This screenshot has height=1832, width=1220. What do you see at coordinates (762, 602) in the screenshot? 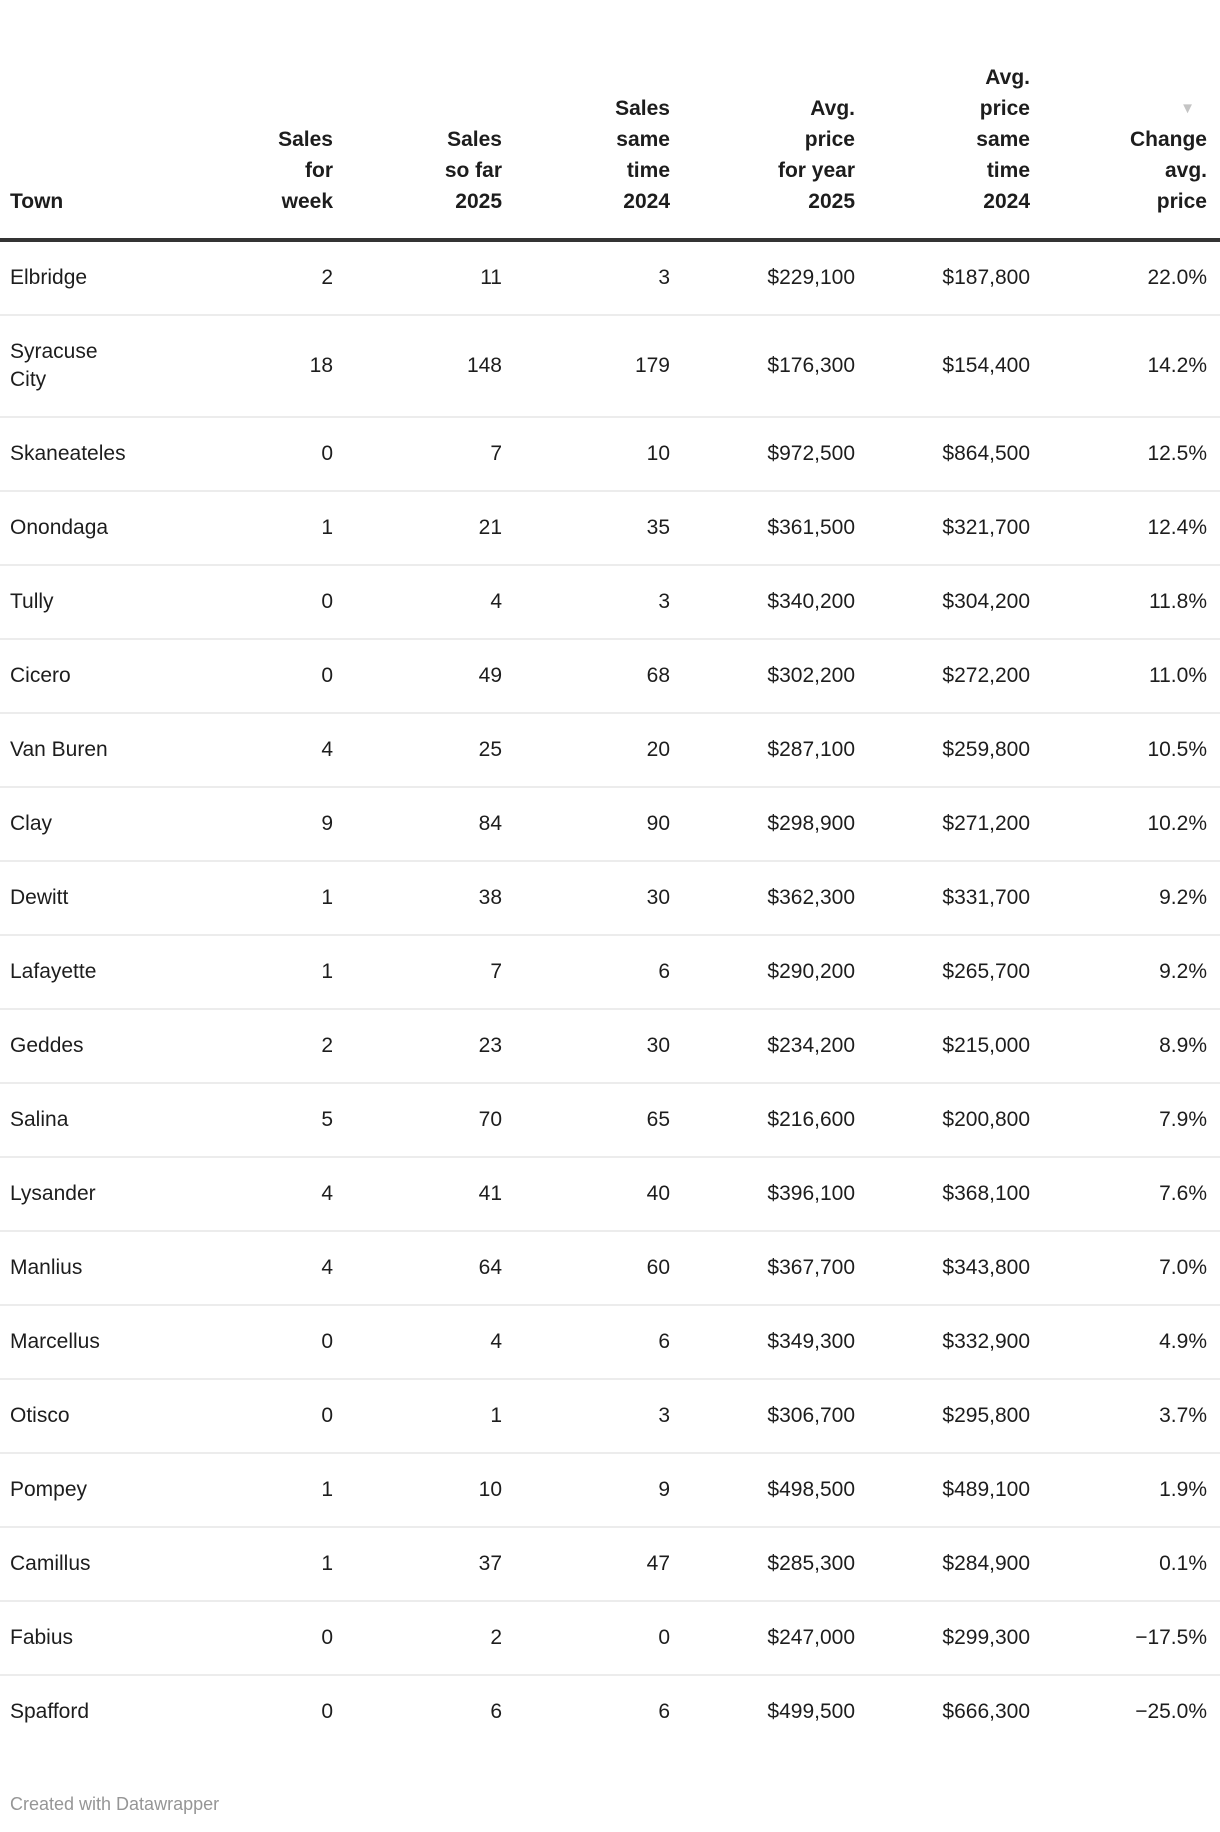
I see `avg-price-2025-cell: $340,200` at bounding box center [762, 602].